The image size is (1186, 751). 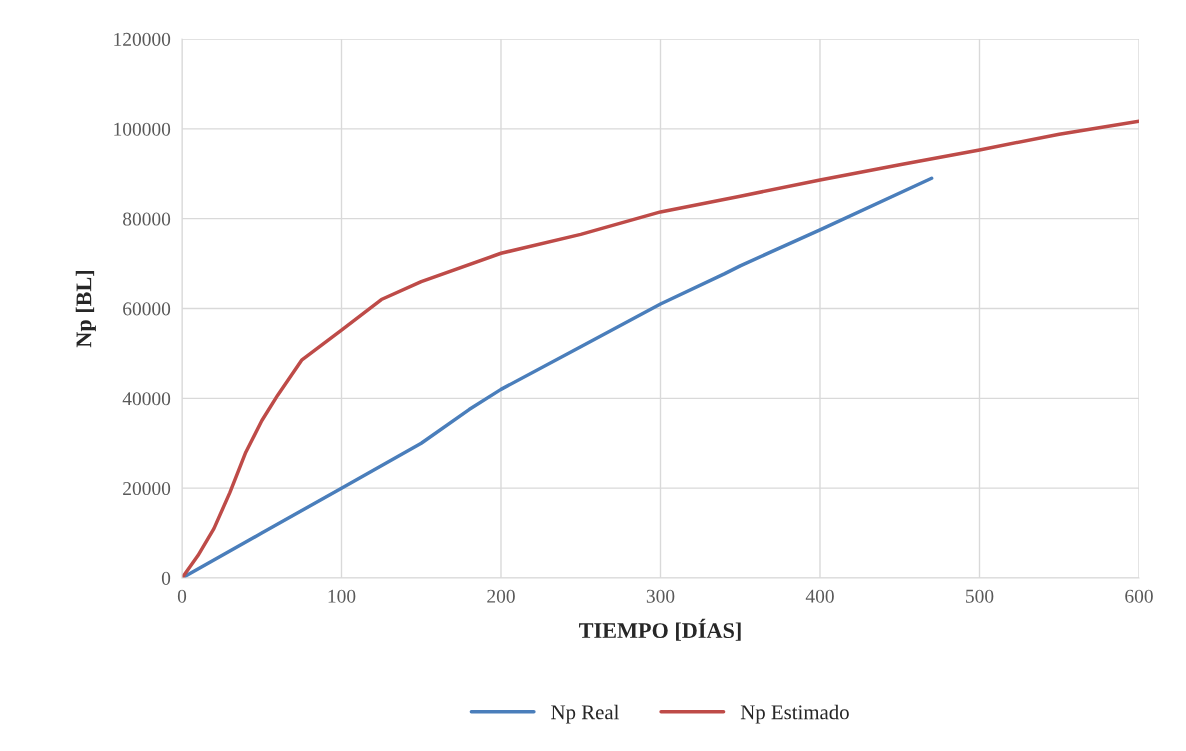 I want to click on y-tick-label: 0, so click(x=166, y=578).